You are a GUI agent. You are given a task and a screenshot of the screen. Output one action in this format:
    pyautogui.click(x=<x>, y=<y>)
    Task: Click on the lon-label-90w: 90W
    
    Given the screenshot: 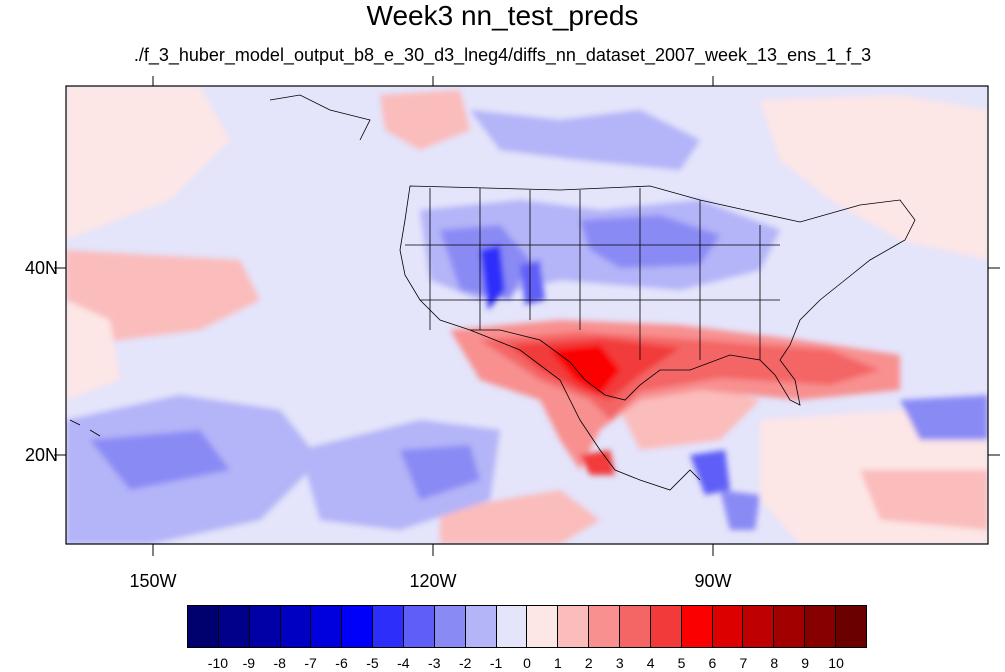 What is the action you would take?
    pyautogui.click(x=713, y=581)
    